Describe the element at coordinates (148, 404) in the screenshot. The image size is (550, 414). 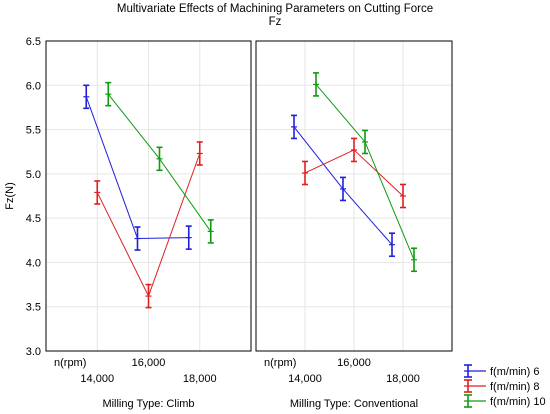
I see `panel-label: Milling Type: Climb` at that location.